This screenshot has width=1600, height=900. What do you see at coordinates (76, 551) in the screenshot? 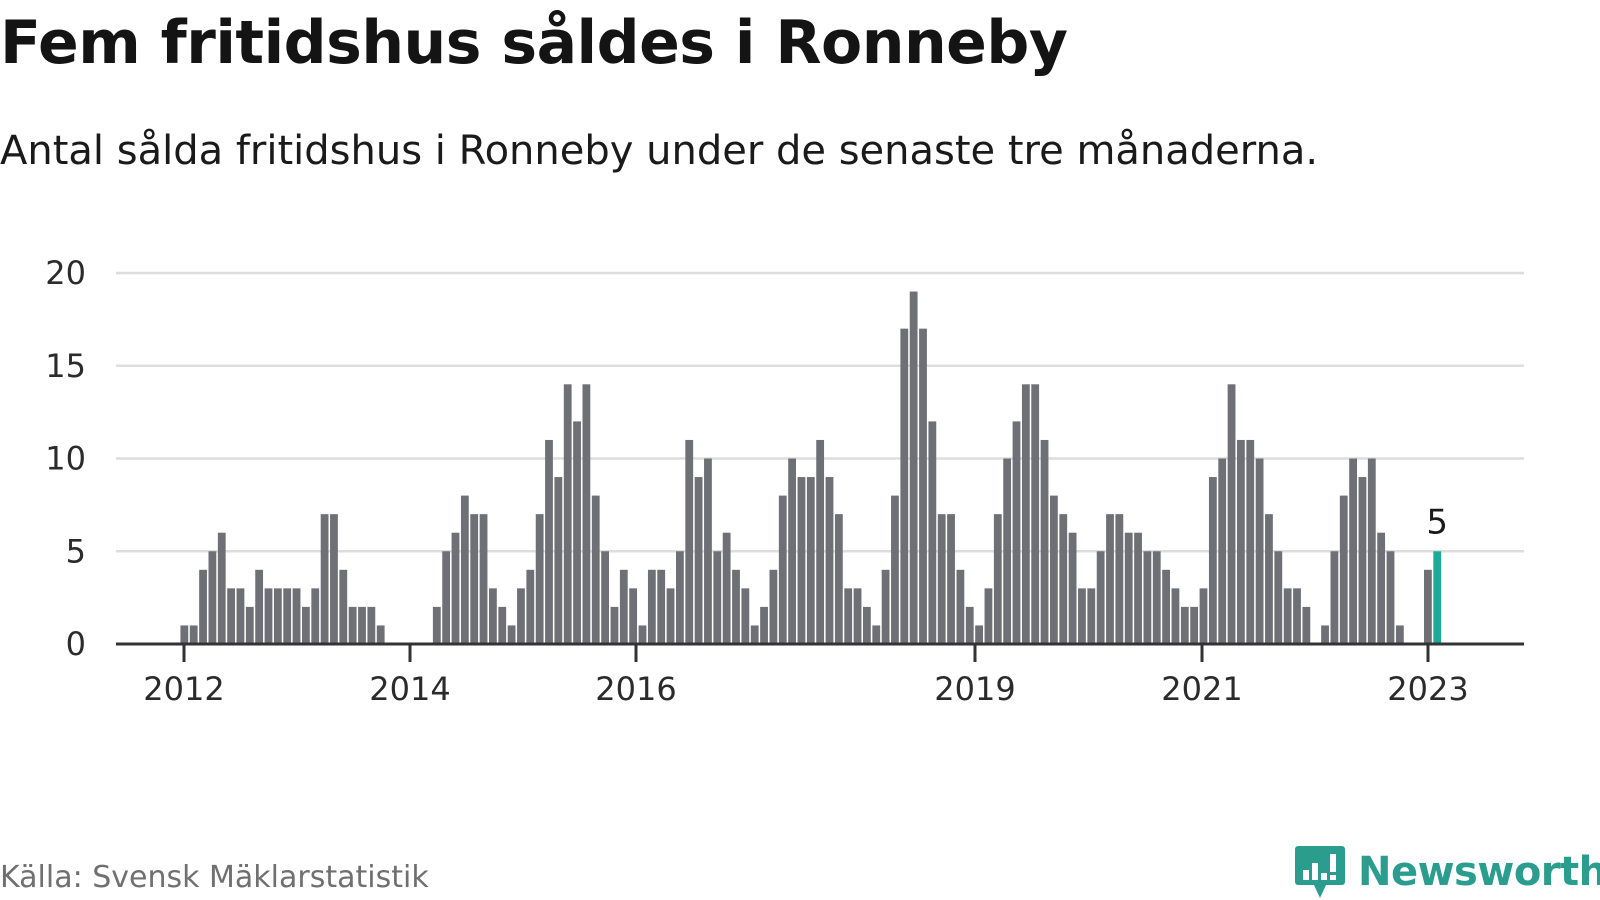
I see `y-tick-label: 5` at bounding box center [76, 551].